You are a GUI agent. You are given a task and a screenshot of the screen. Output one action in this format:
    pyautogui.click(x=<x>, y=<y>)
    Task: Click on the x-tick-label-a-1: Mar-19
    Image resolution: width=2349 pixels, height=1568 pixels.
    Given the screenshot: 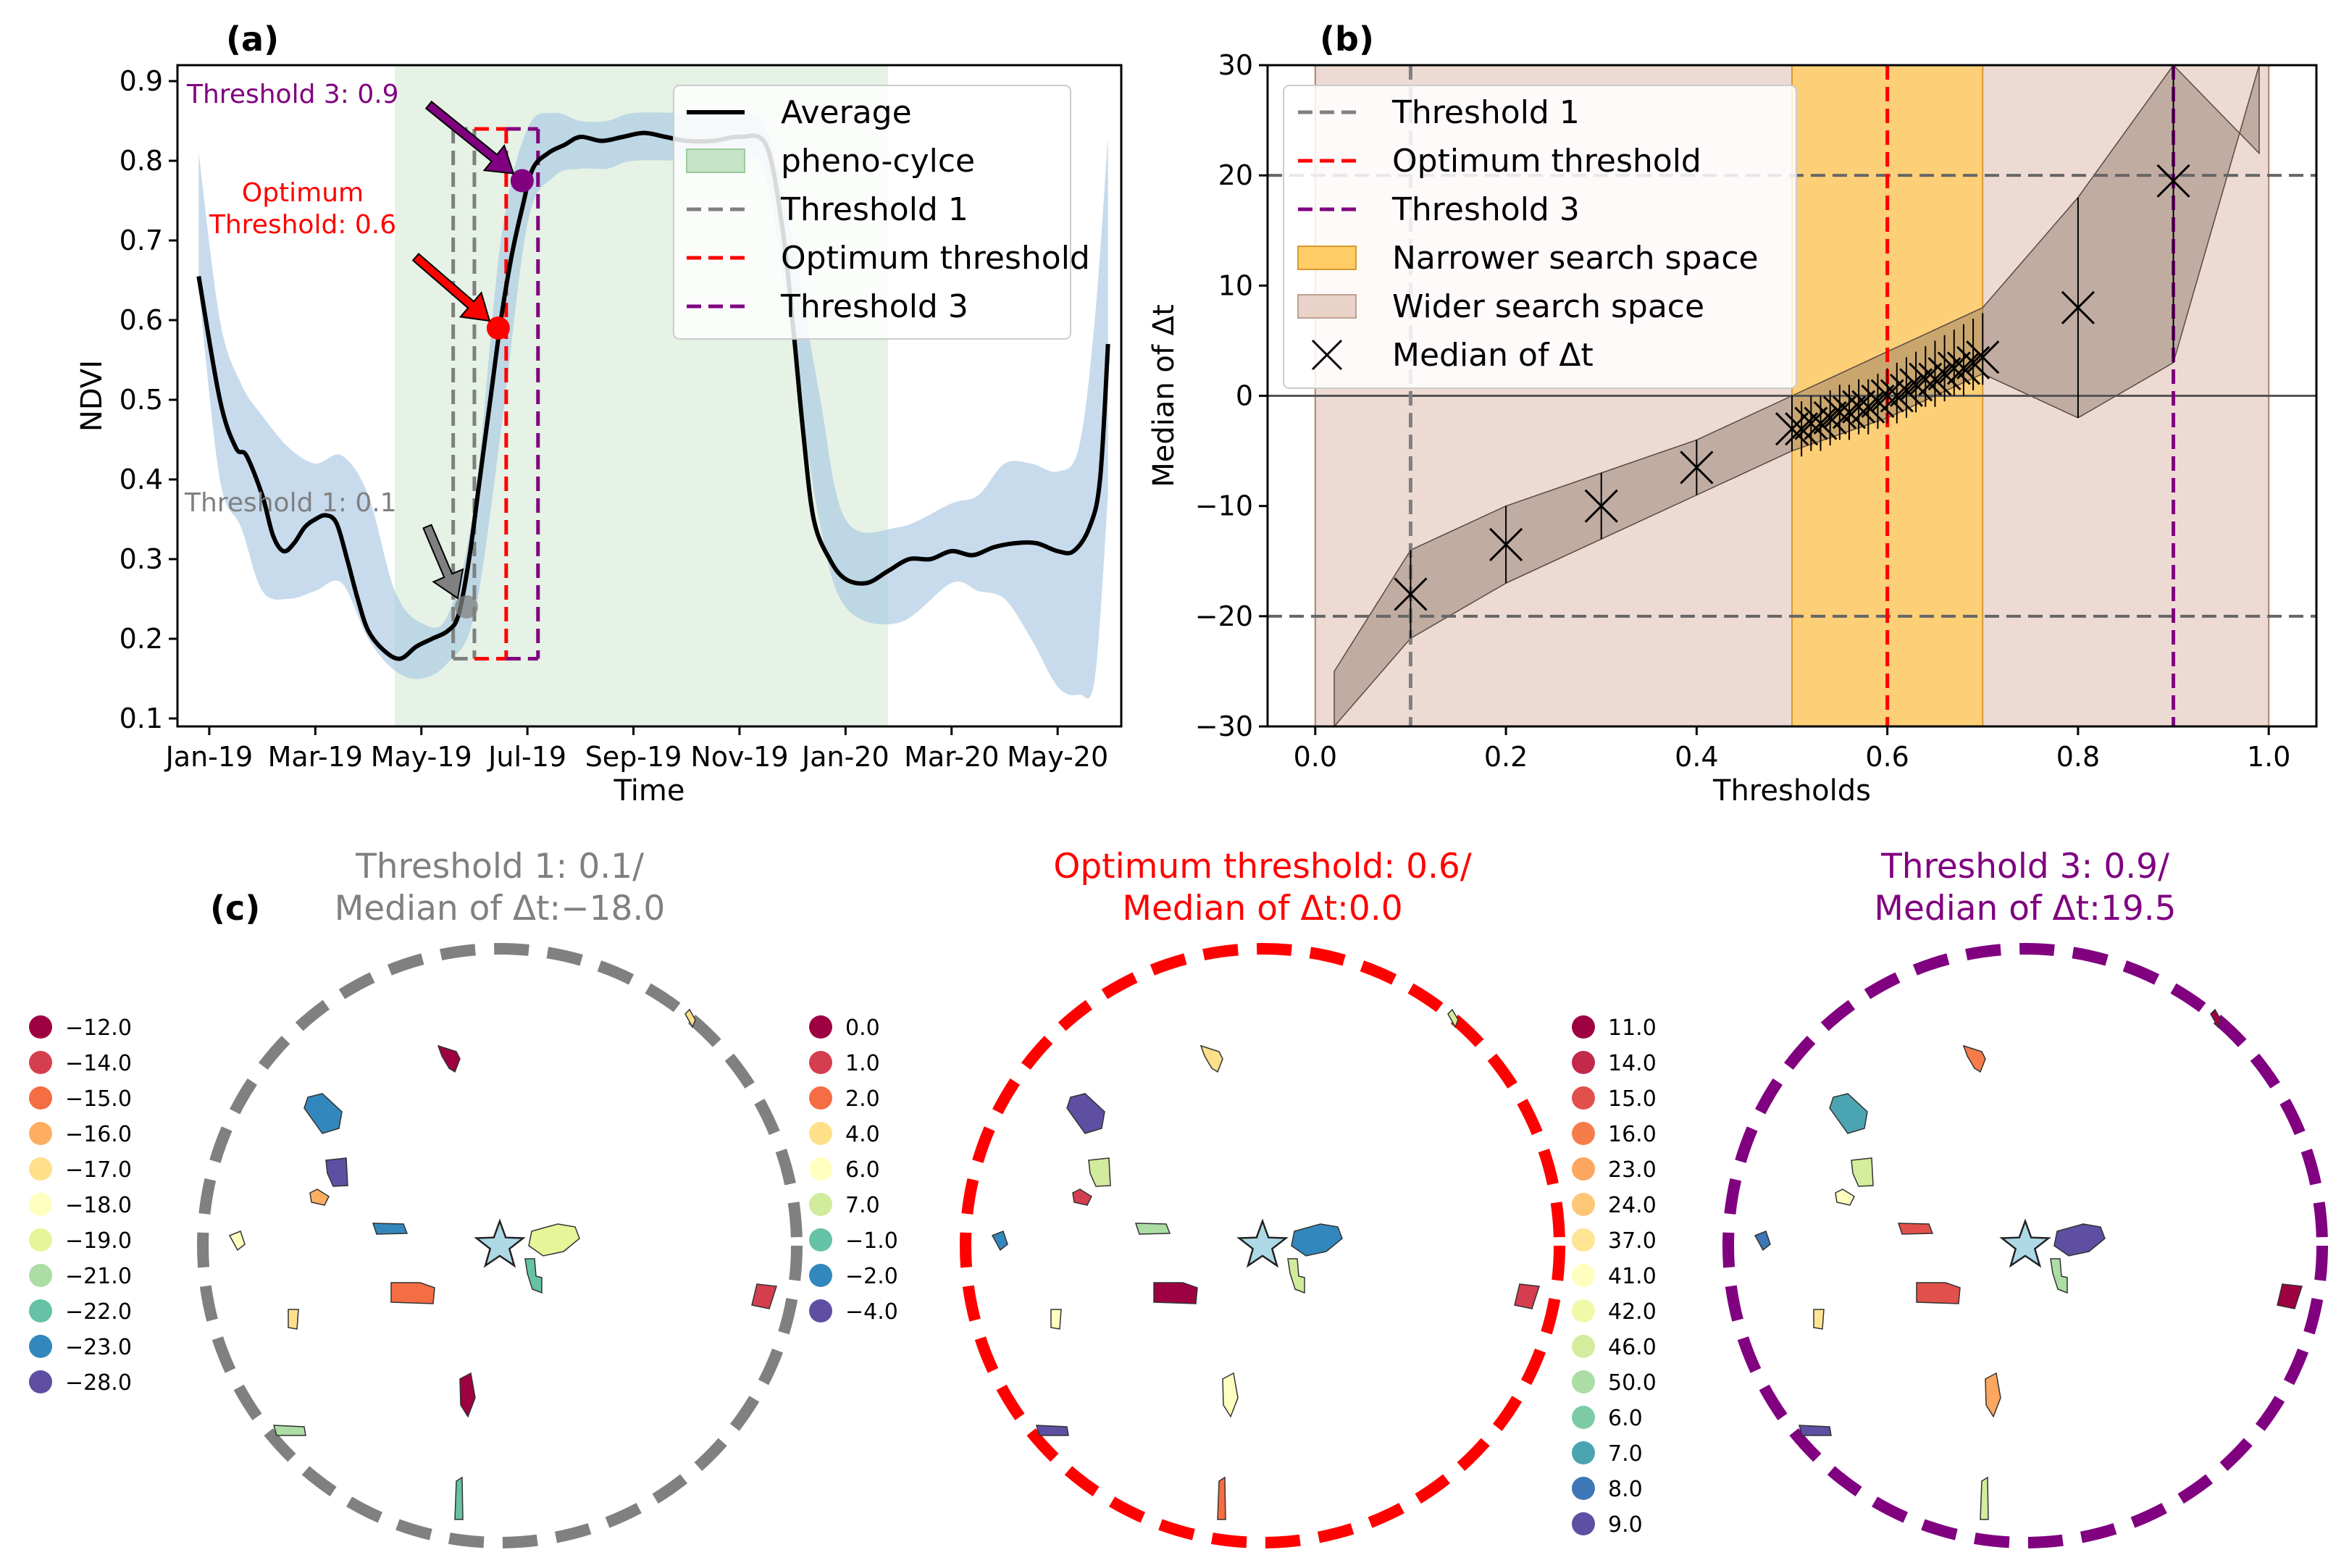 What is the action you would take?
    pyautogui.click(x=315, y=757)
    